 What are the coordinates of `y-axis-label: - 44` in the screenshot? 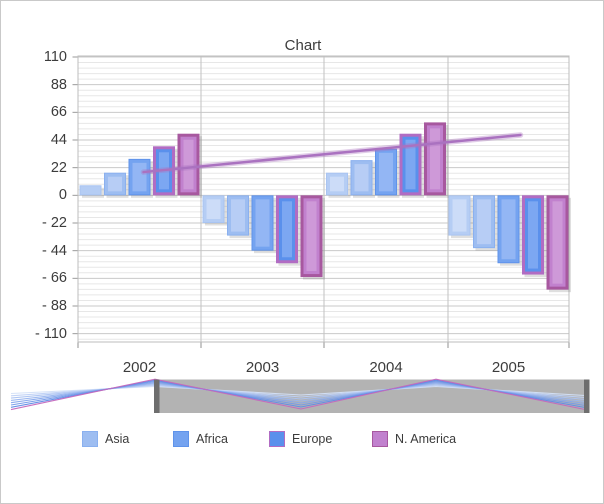 It's located at (54, 250).